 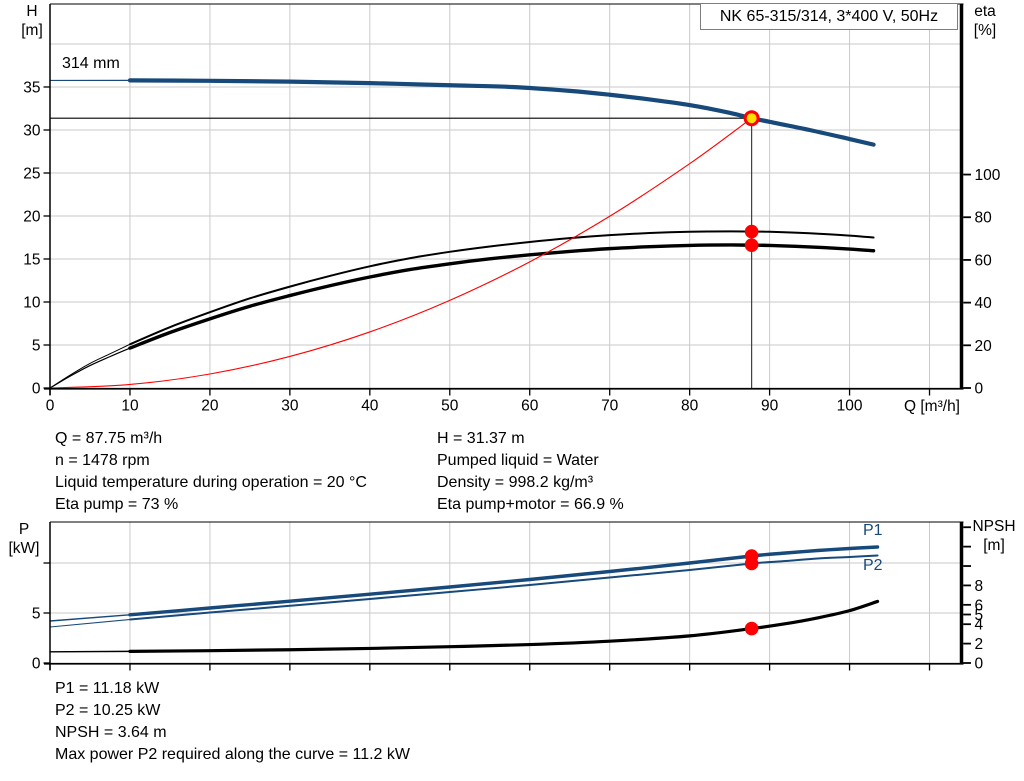 What do you see at coordinates (32, 302) in the screenshot?
I see `left-tick-label: 10` at bounding box center [32, 302].